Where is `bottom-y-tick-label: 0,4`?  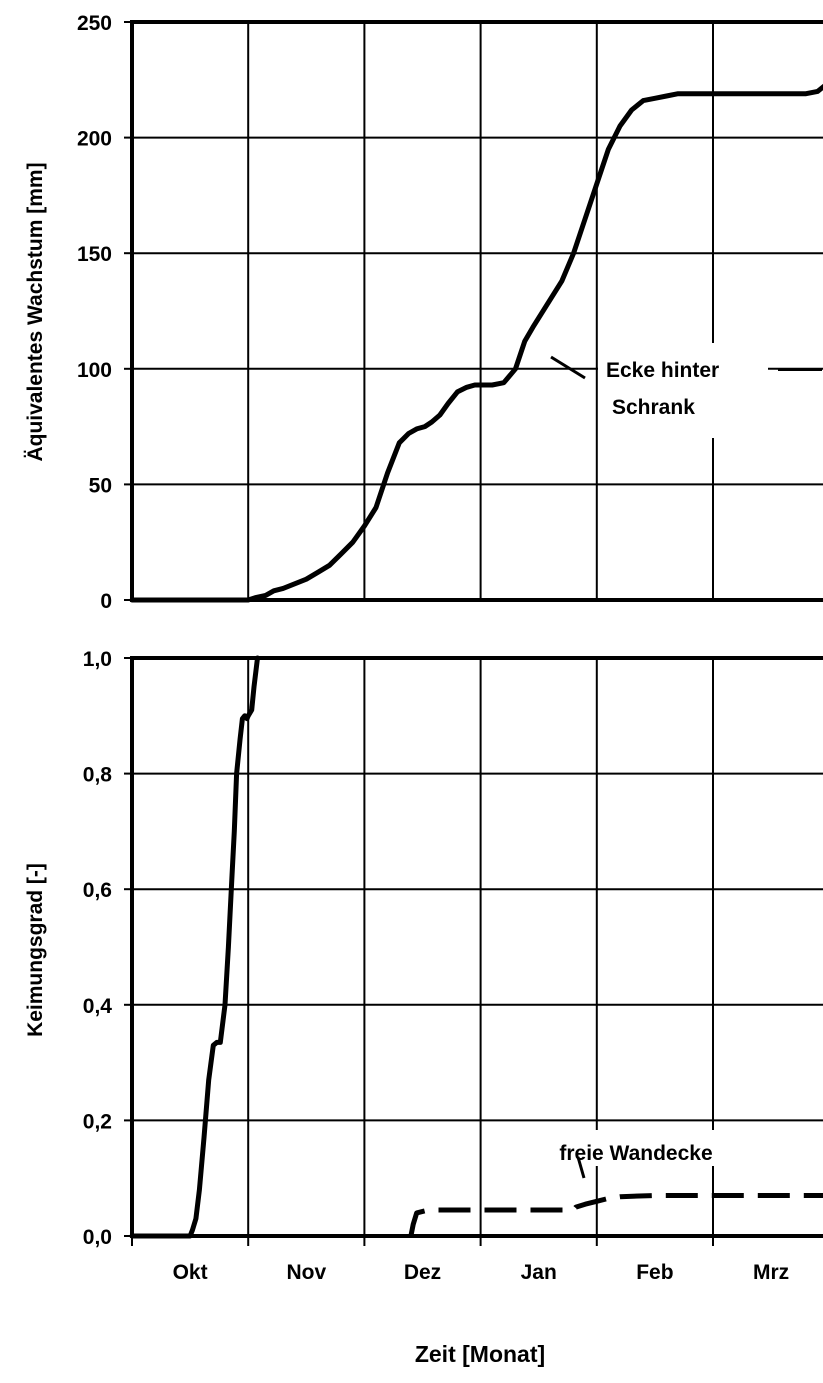
bottom-y-tick-label: 0,4 is located at coordinates (98, 1006).